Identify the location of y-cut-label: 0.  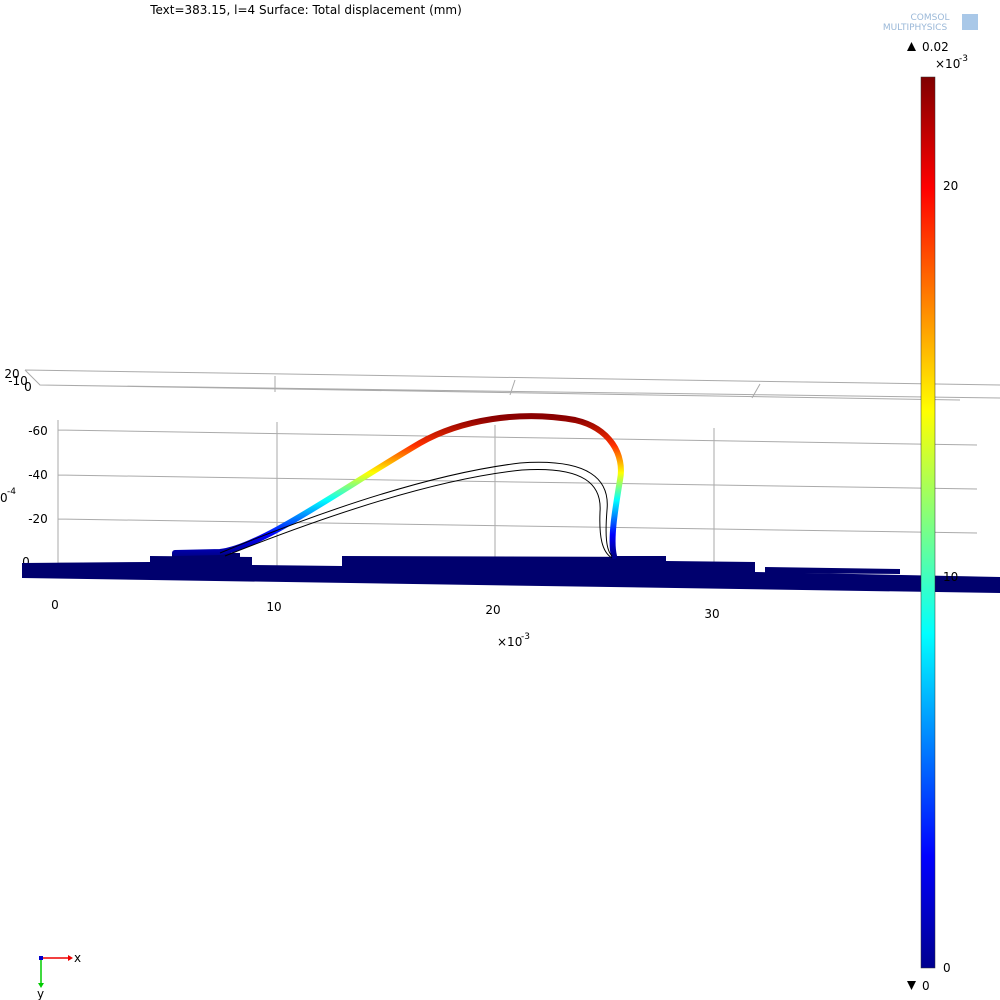
(4, 498).